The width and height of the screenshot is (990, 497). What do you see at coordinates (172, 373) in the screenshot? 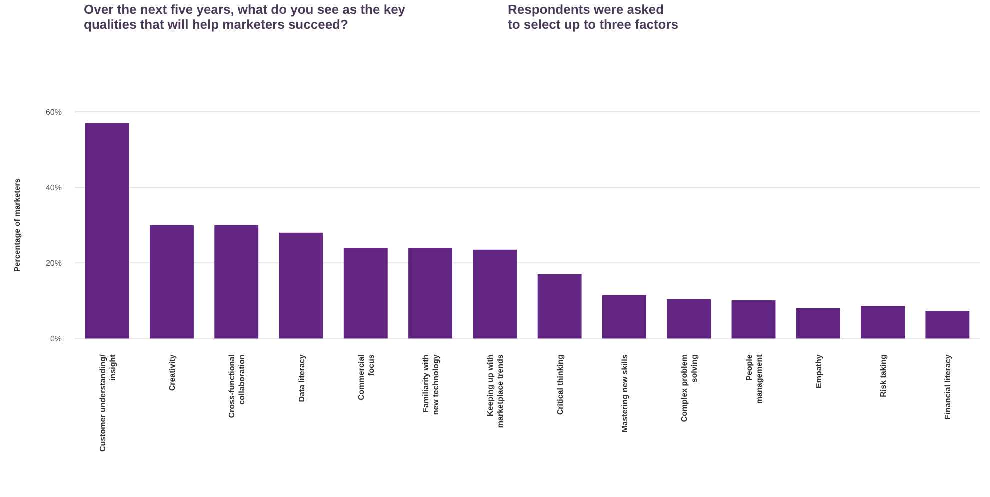
I see `x-tick-label: Creativity` at bounding box center [172, 373].